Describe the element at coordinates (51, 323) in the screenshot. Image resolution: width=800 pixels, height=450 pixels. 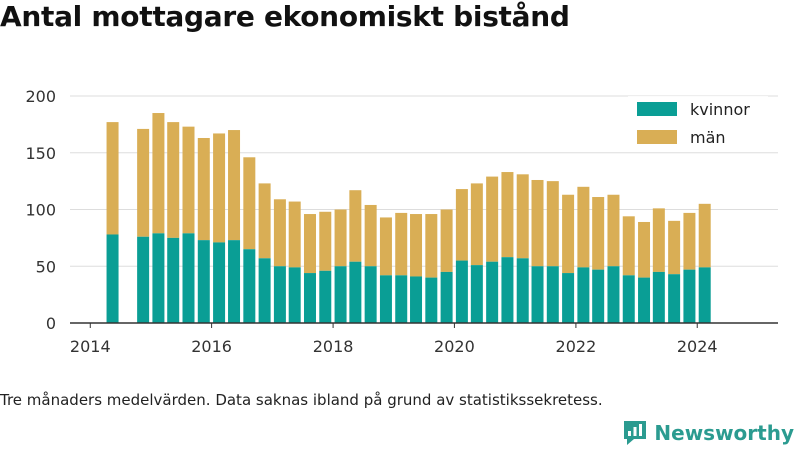
I see `y-tick-label: 0` at that location.